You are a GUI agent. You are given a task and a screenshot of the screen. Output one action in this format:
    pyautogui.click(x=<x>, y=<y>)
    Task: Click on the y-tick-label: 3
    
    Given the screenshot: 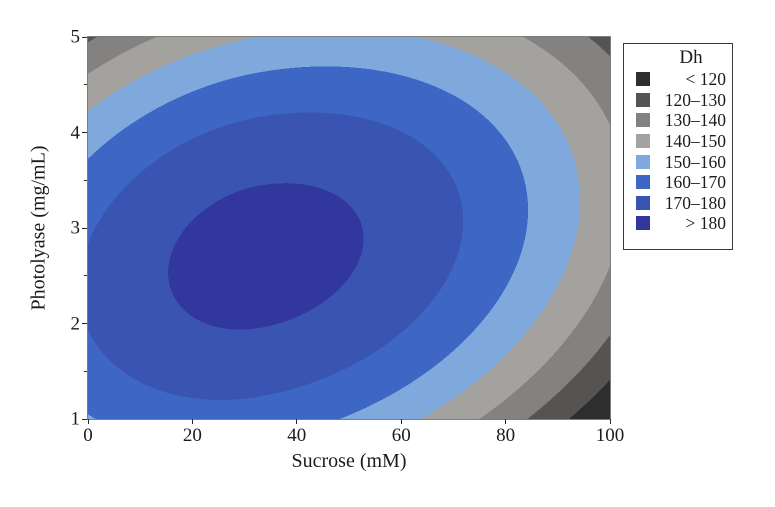 What is the action you would take?
    pyautogui.click(x=75, y=228)
    